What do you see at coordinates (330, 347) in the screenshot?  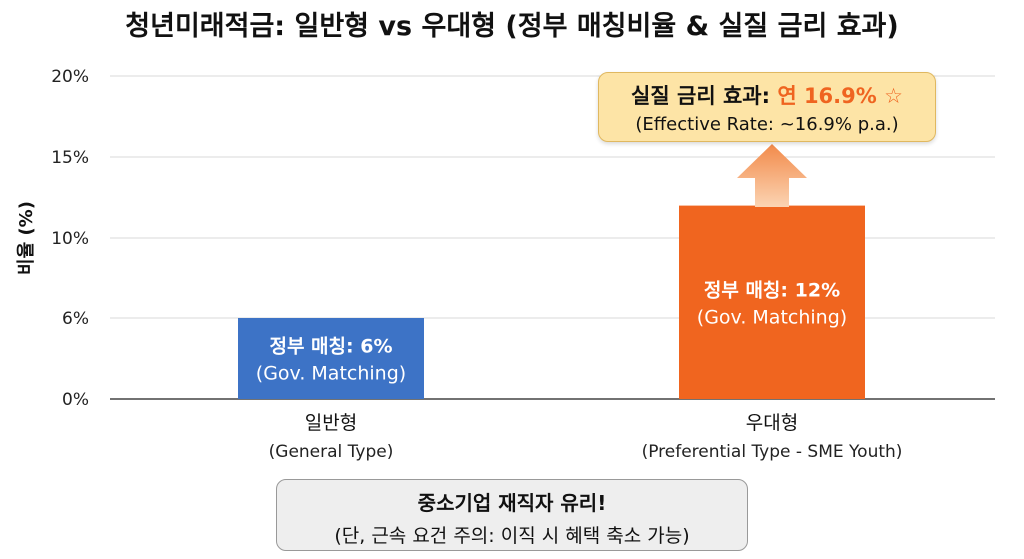 I see `bar-data-label: 정부 매칭: 6%` at bounding box center [330, 347].